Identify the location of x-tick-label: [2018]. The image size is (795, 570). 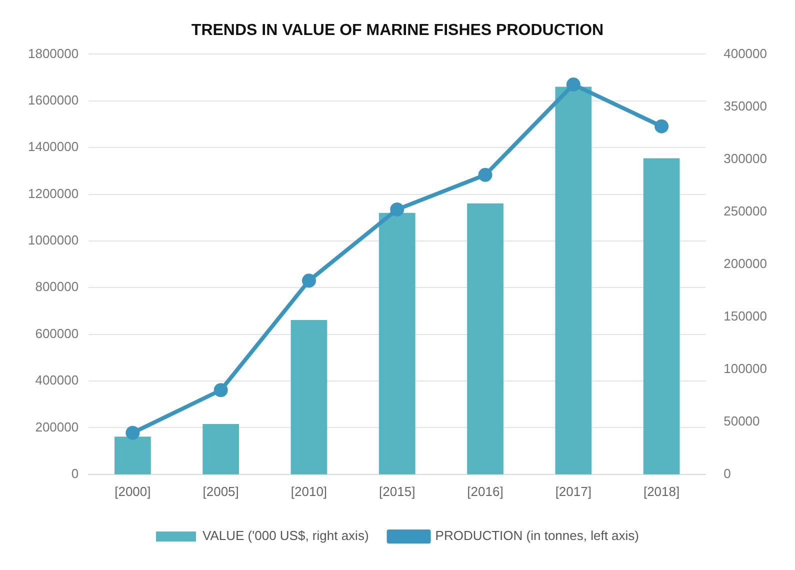
(661, 491).